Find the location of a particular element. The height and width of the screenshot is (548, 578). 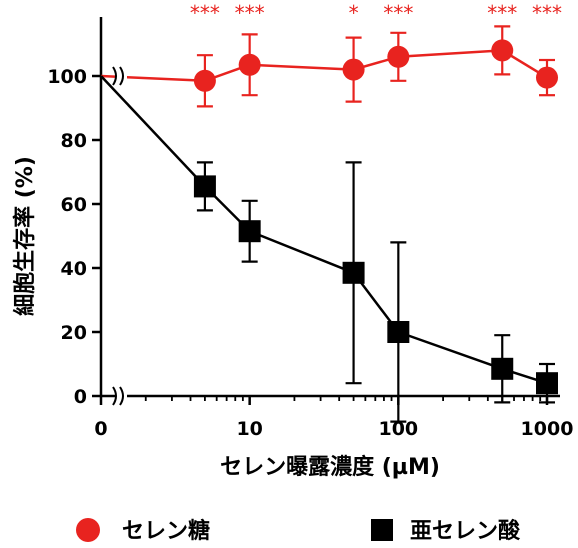

y-tick-label: 60 is located at coordinates (74, 205).